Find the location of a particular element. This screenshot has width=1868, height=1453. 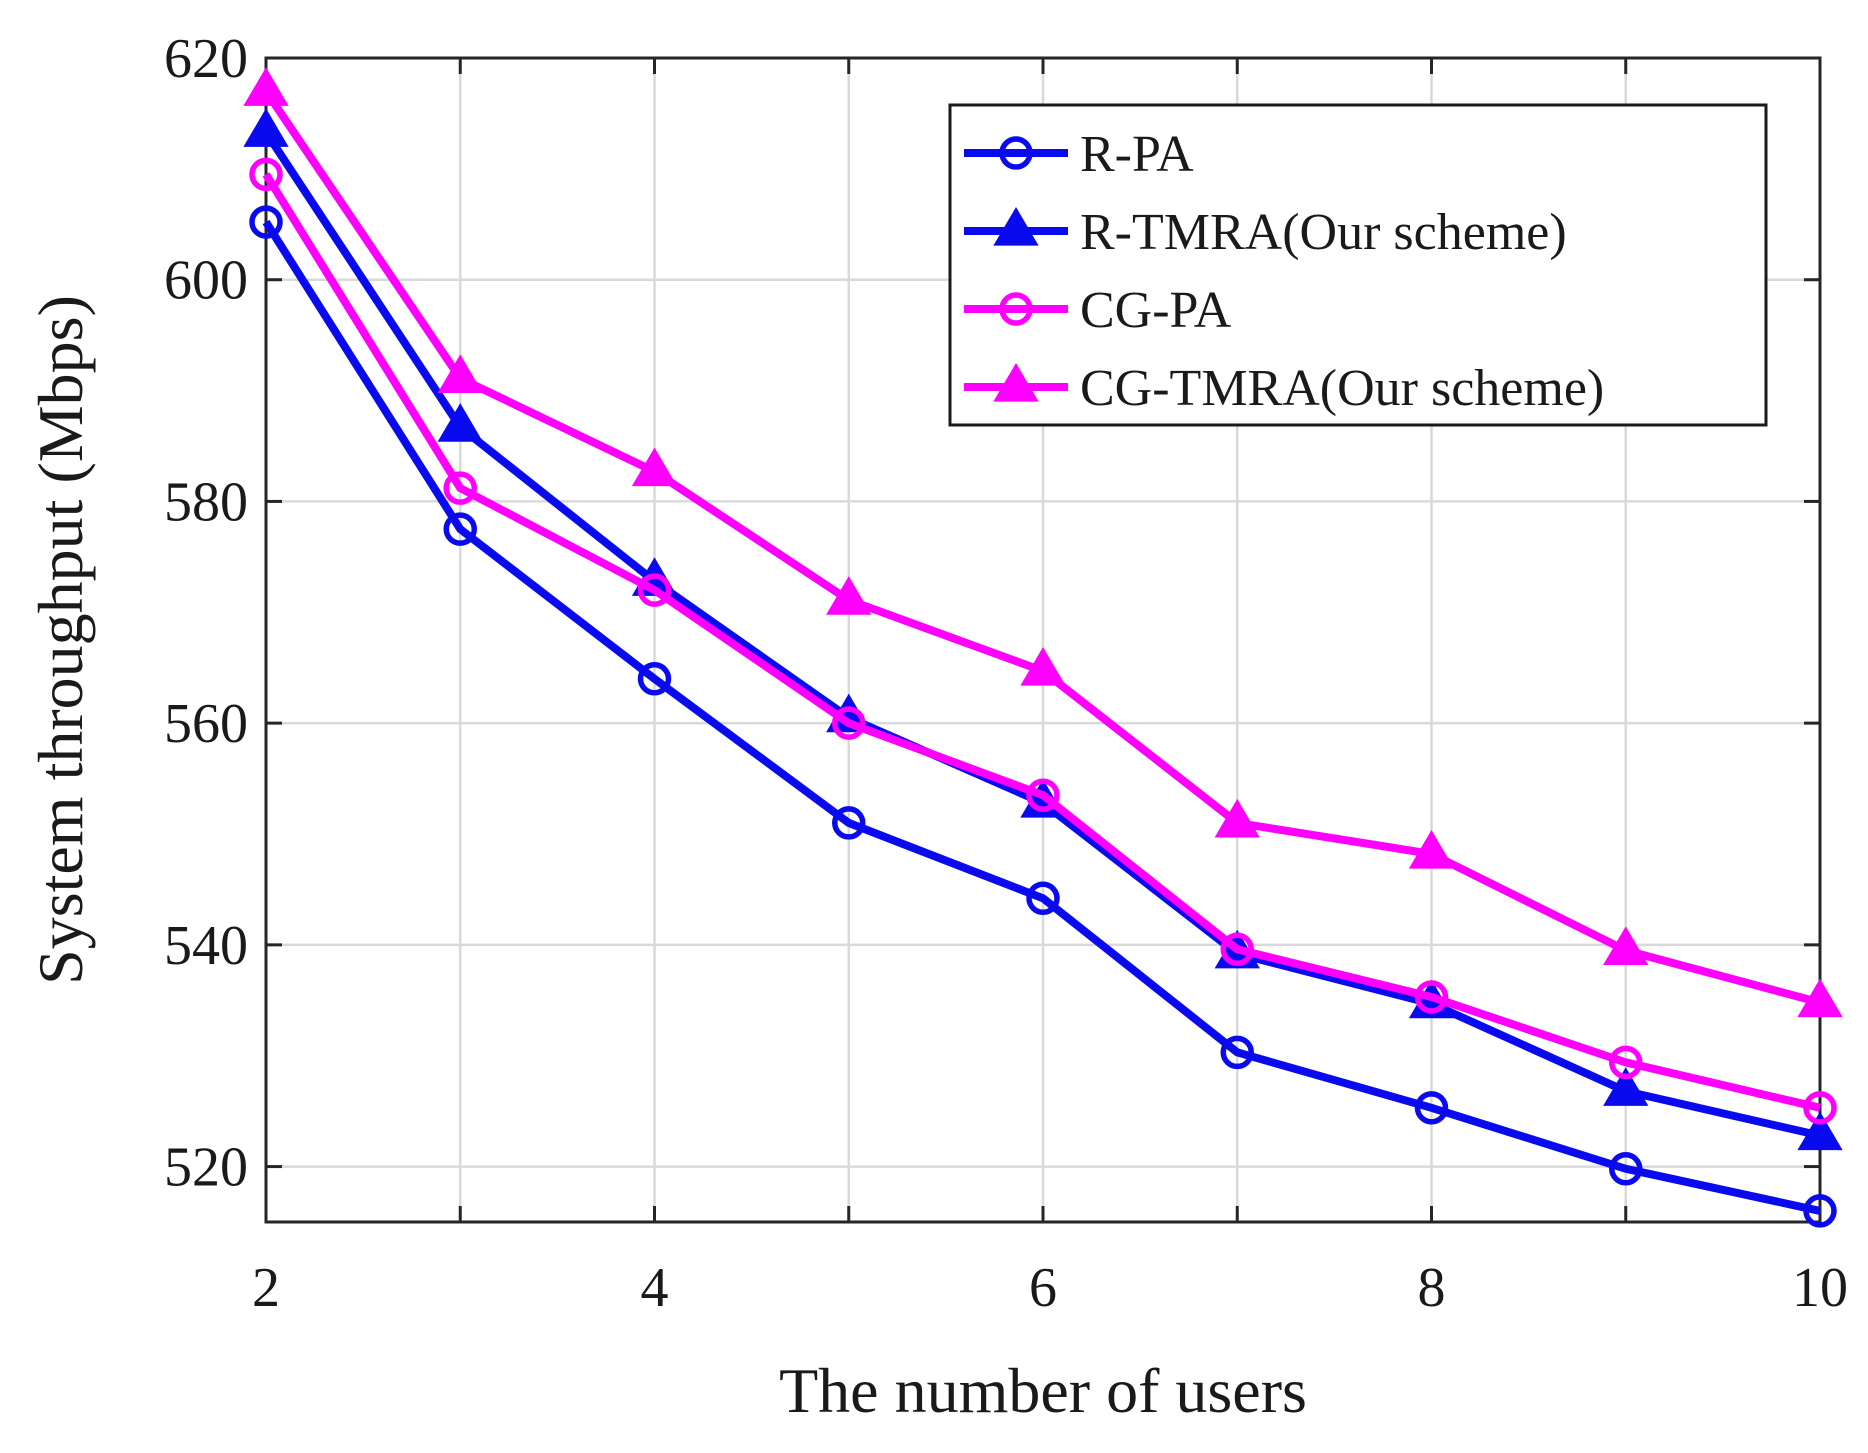

legend-label: CG-TMRA(Our scheme) is located at coordinates (1342, 388).